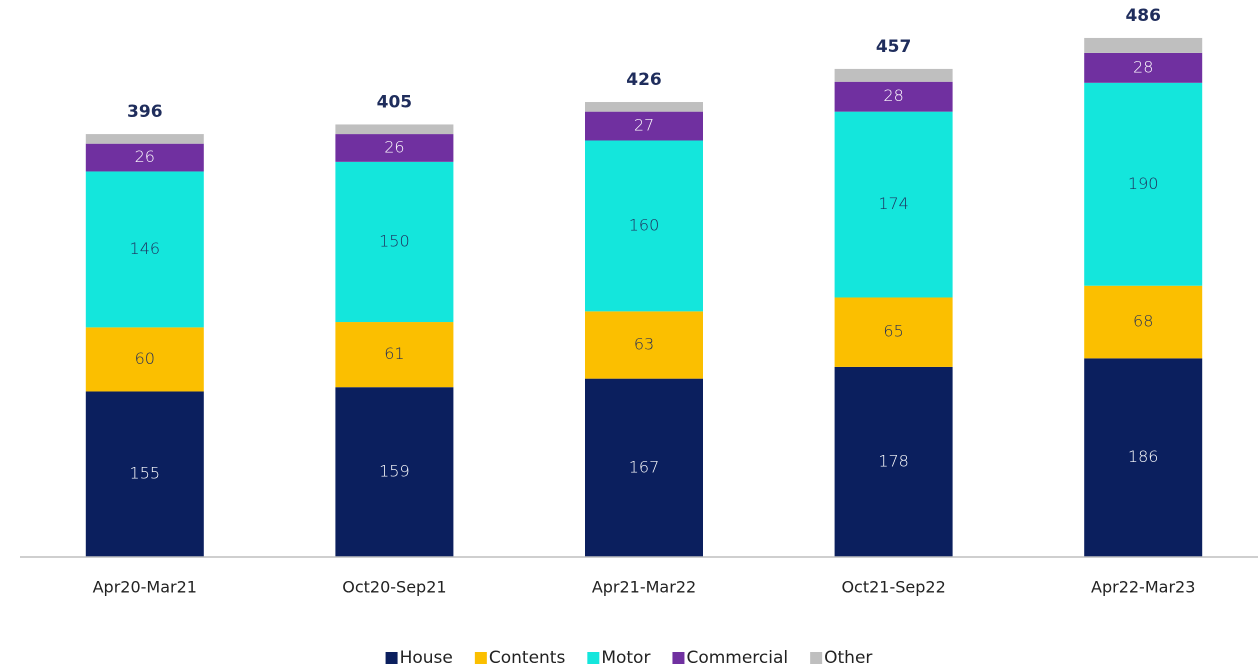 This screenshot has width=1258, height=670. I want to click on data-label: 146, so click(145, 248).